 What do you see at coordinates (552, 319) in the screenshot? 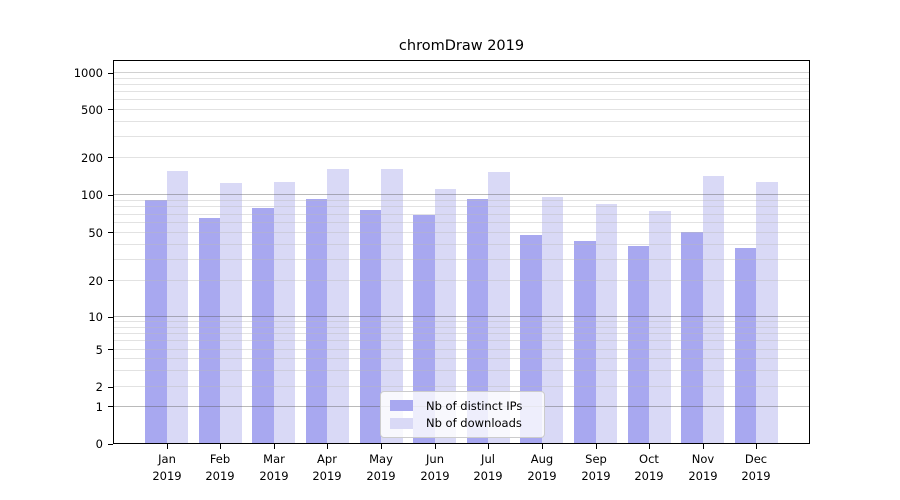
I see `bar-nb-of-downloads-aug-2019` at bounding box center [552, 319].